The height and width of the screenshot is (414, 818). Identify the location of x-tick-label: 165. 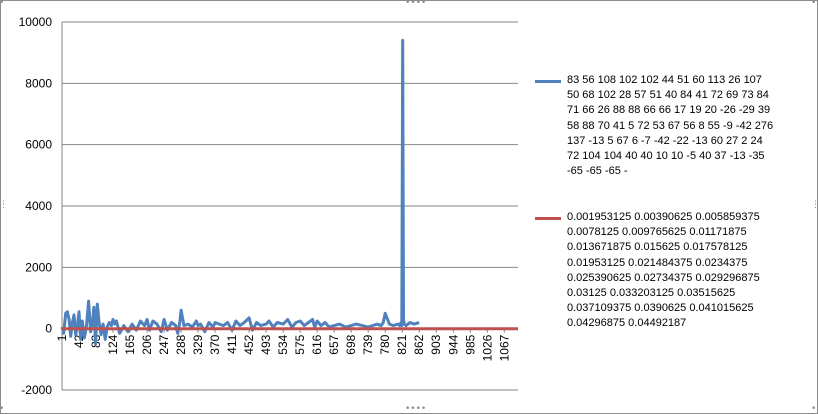
(130, 344).